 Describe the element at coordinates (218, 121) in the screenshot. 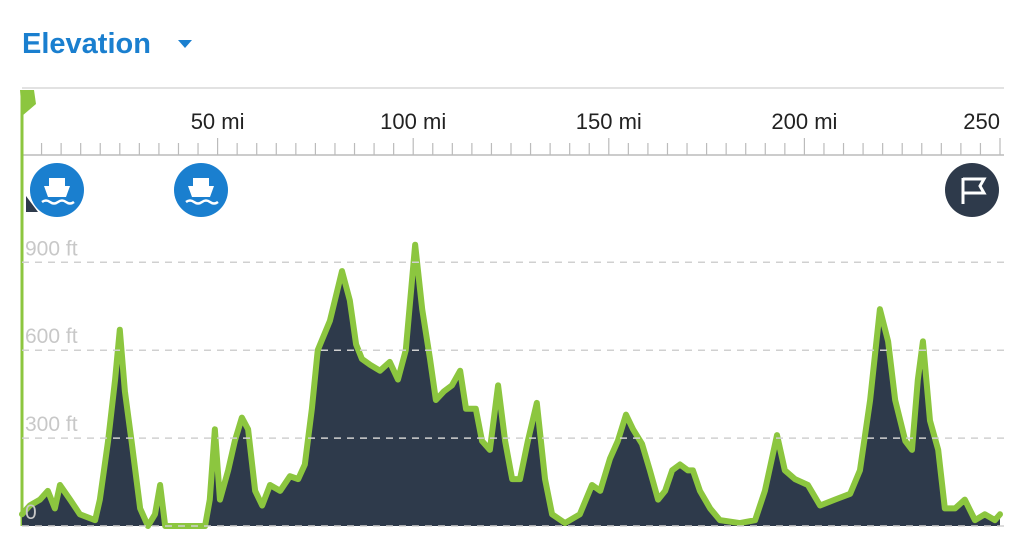

I see `x-tick-label: 50 mi` at that location.